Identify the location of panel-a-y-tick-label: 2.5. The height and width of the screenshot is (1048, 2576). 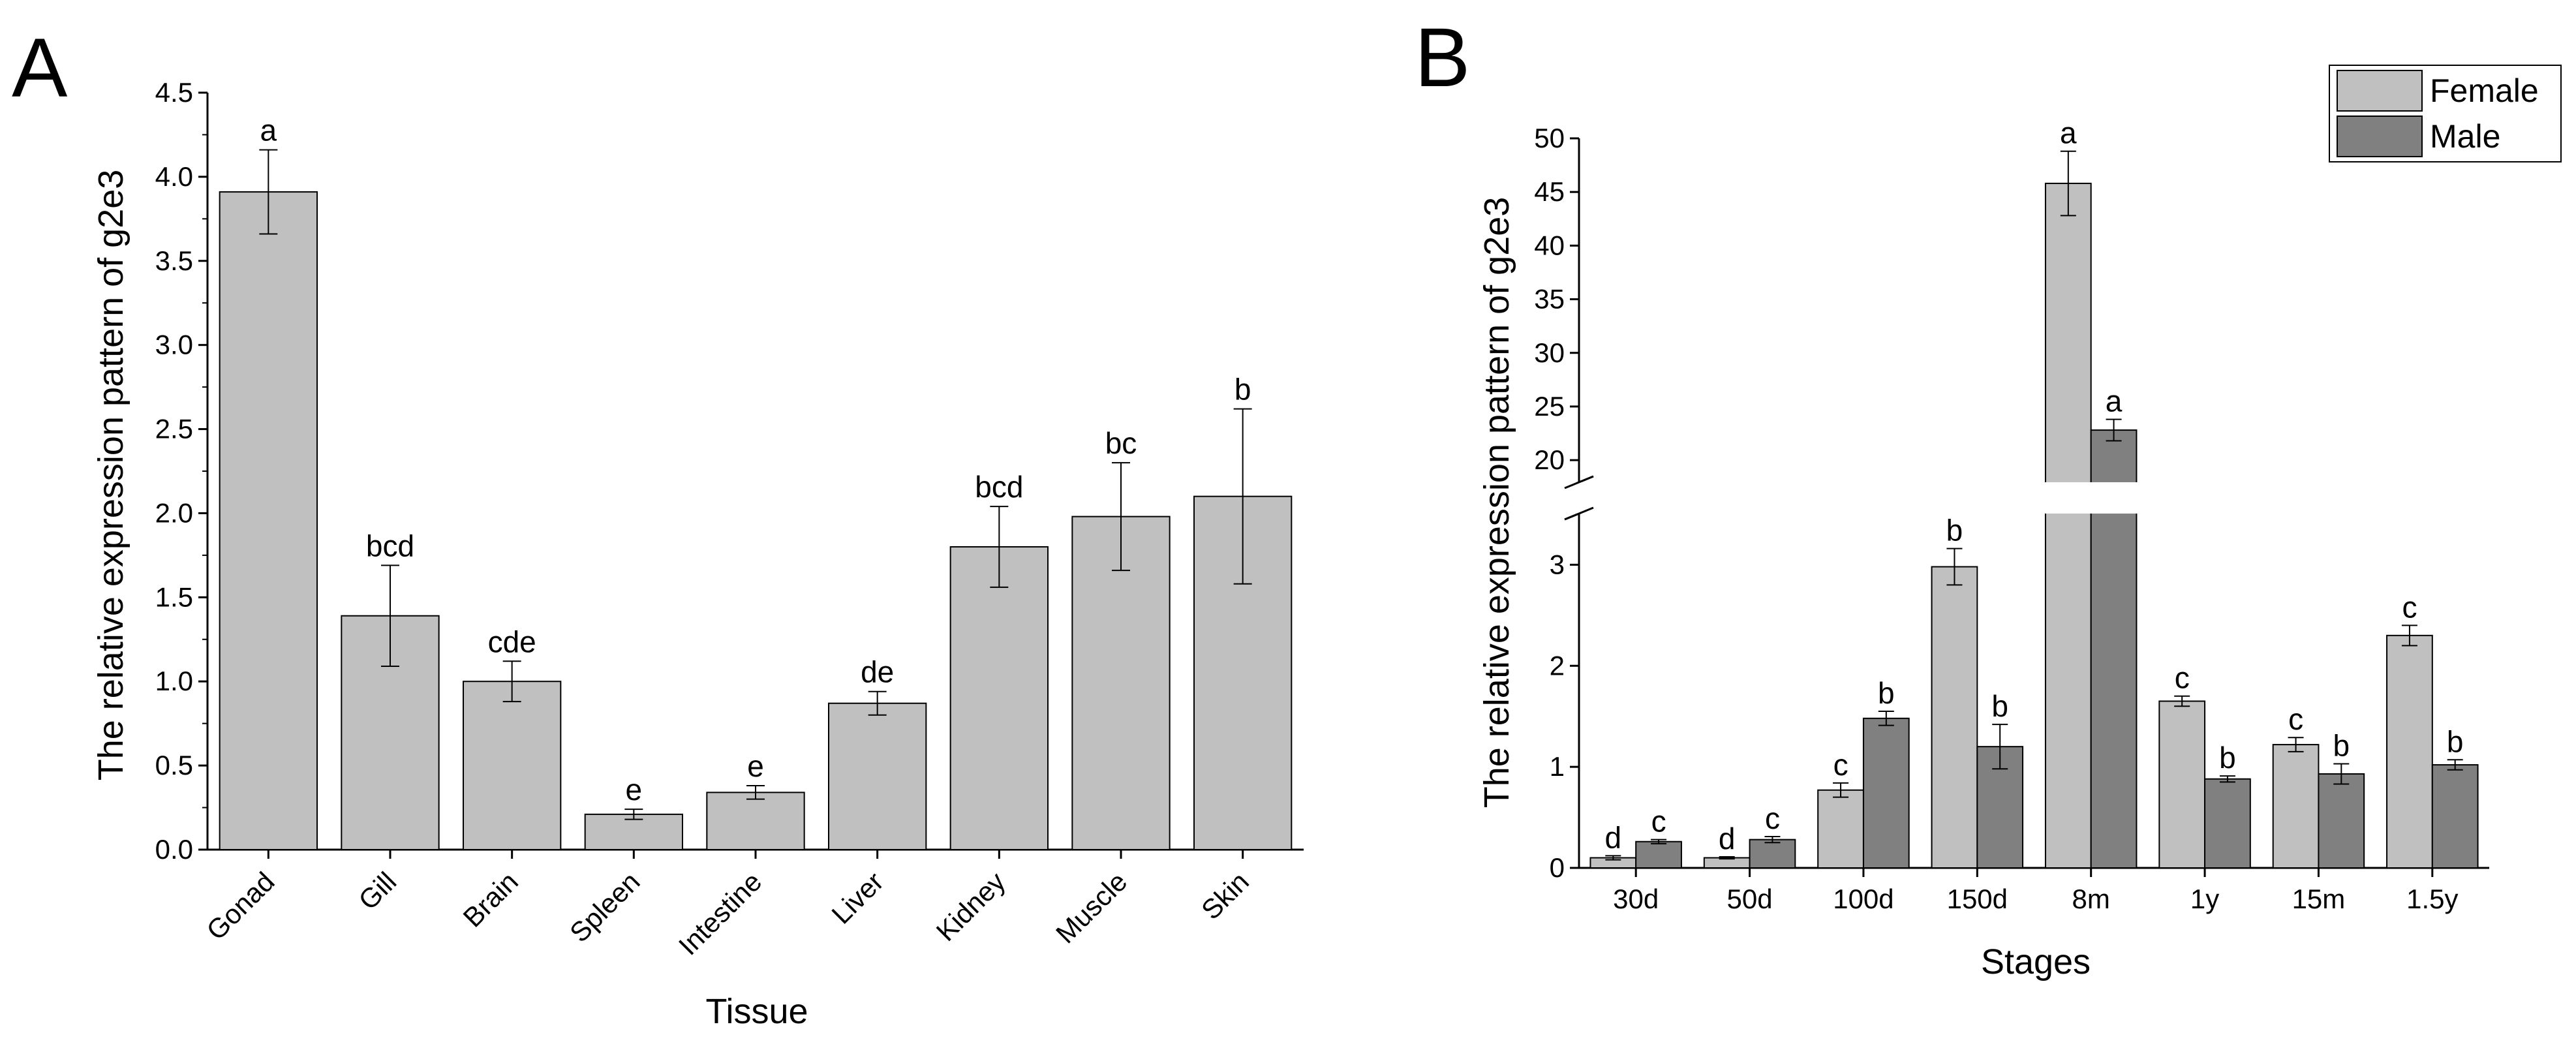
(174, 429).